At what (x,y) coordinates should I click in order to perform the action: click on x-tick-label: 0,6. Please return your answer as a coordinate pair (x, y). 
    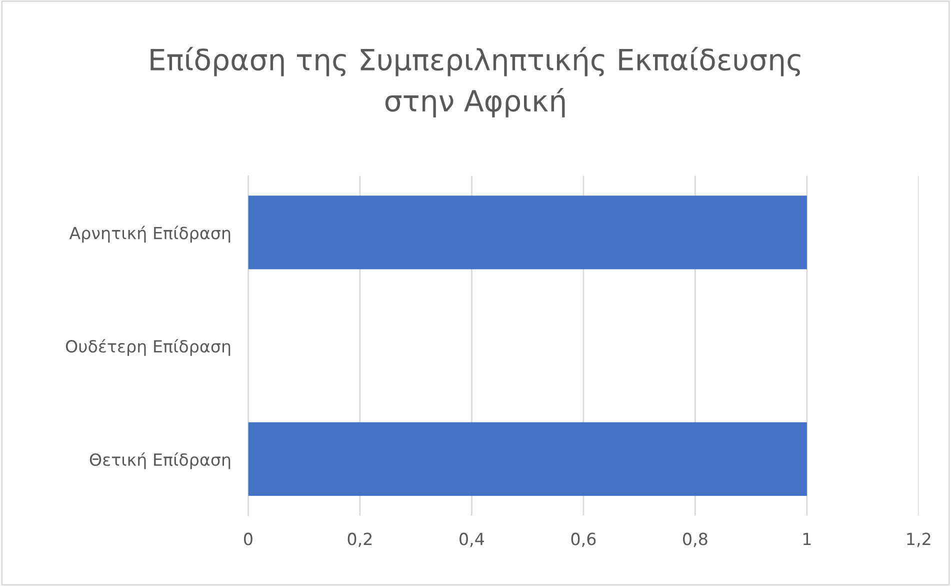
    Looking at the image, I should click on (583, 539).